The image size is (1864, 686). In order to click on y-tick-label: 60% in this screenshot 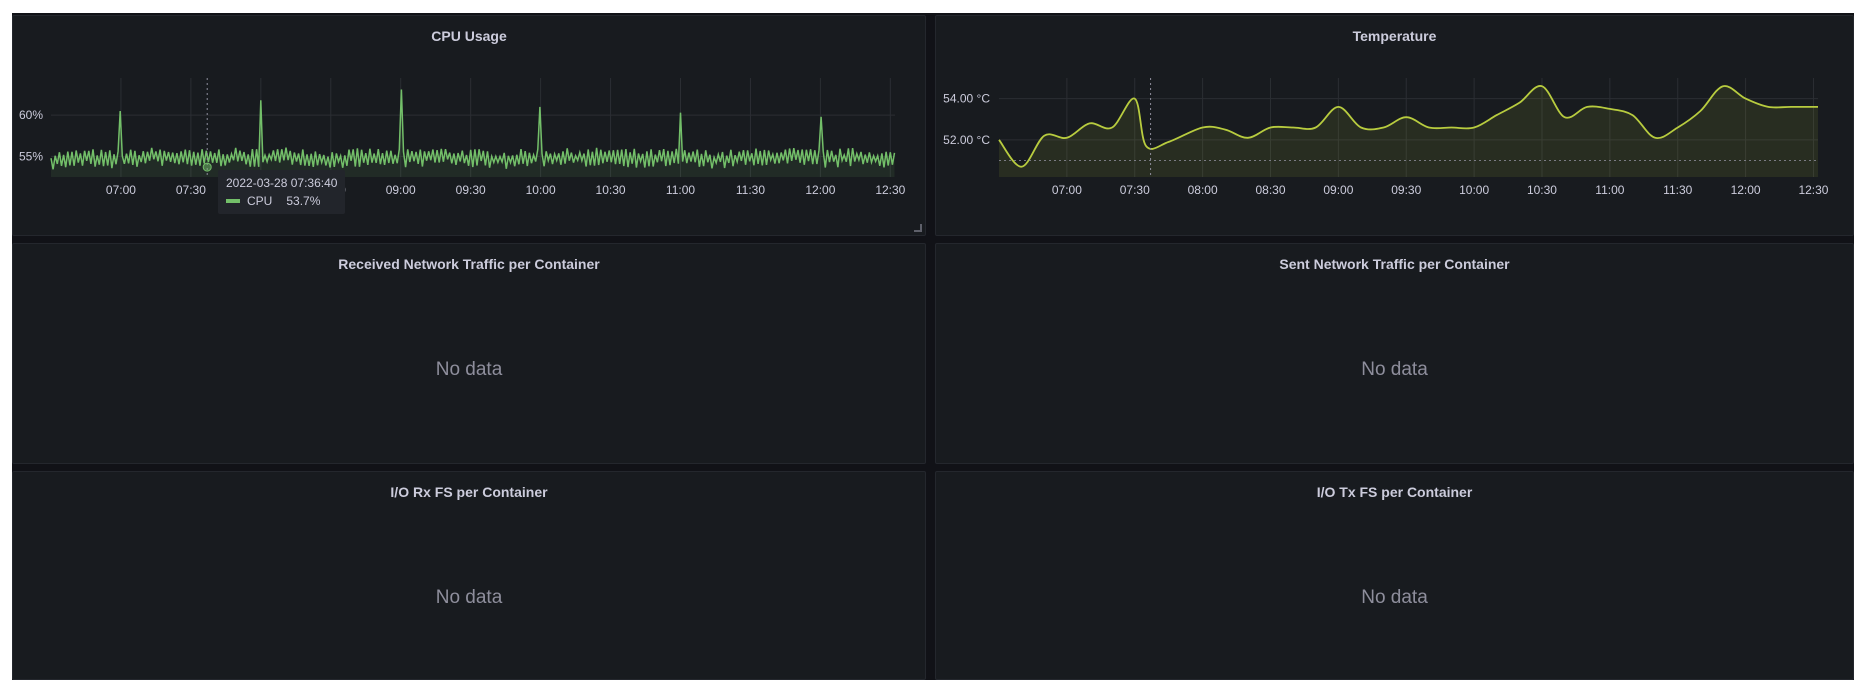, I will do `click(31, 115)`.